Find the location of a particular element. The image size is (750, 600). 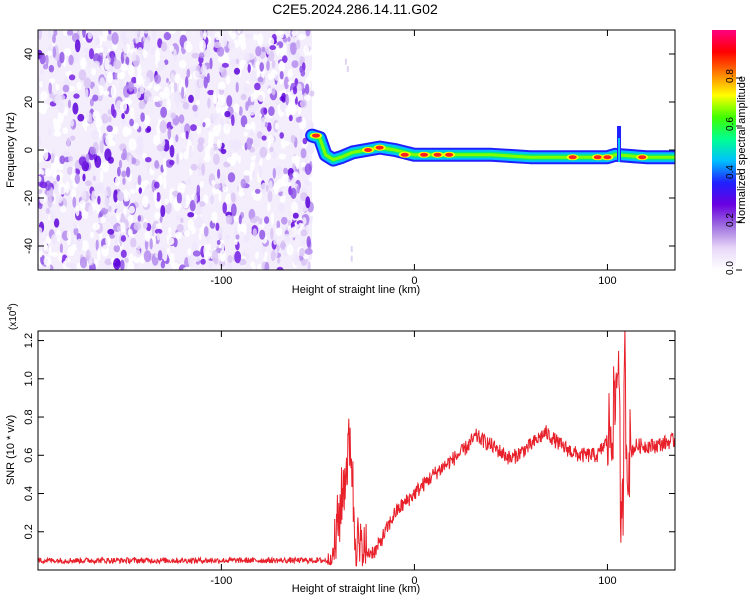

colorbar-tick-label: 0.4 is located at coordinates (730, 172).